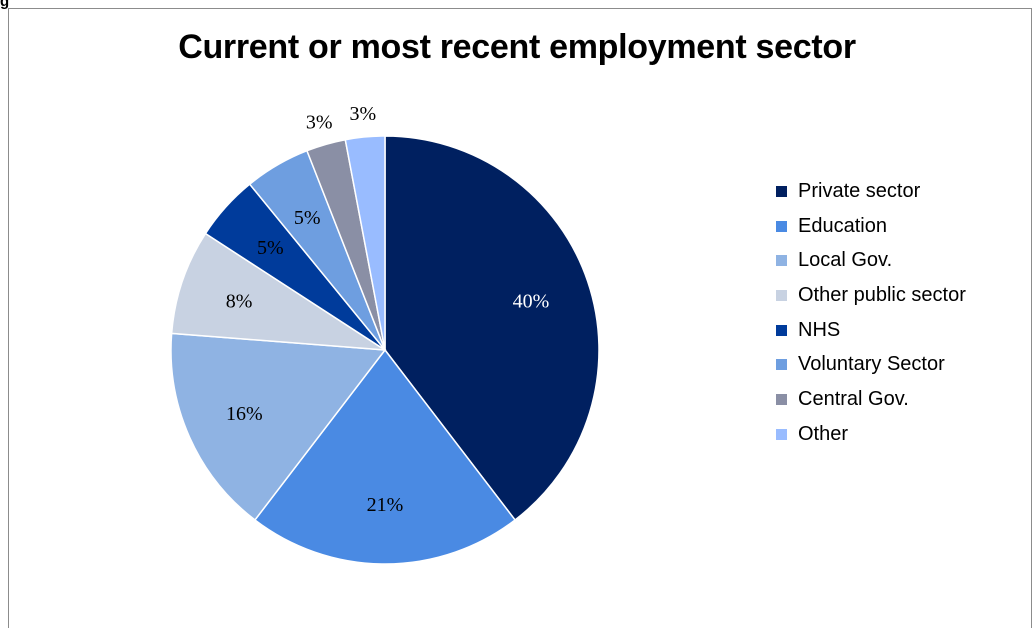  Describe the element at coordinates (781, 434) in the screenshot. I see `legend-swatch-other` at that location.